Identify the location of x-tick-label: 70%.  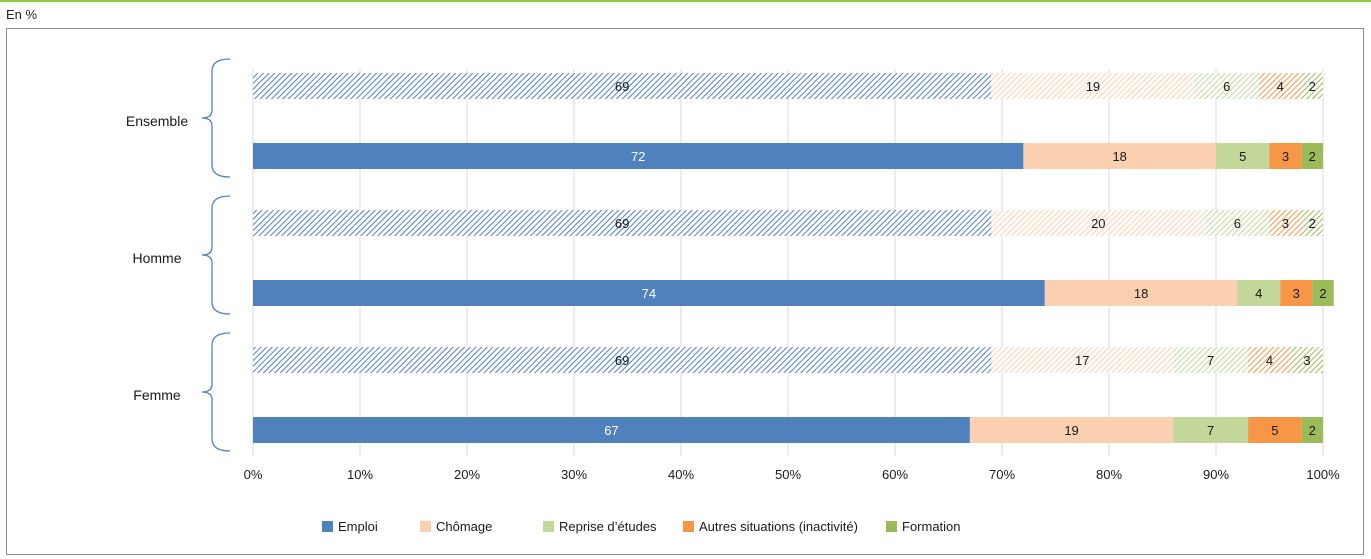
(1002, 474).